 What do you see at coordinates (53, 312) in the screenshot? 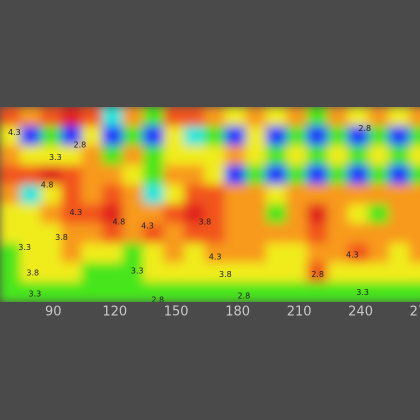
I see `x-tick-label: 90` at bounding box center [53, 312].